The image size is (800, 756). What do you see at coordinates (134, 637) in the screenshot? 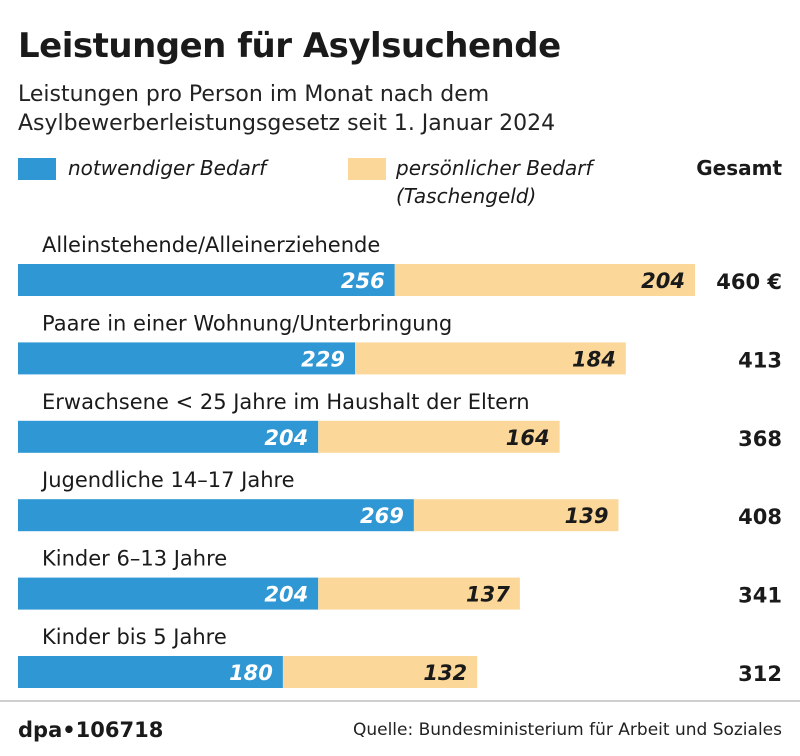
I see `category-label: Kinder bis 5 Jahre` at bounding box center [134, 637].